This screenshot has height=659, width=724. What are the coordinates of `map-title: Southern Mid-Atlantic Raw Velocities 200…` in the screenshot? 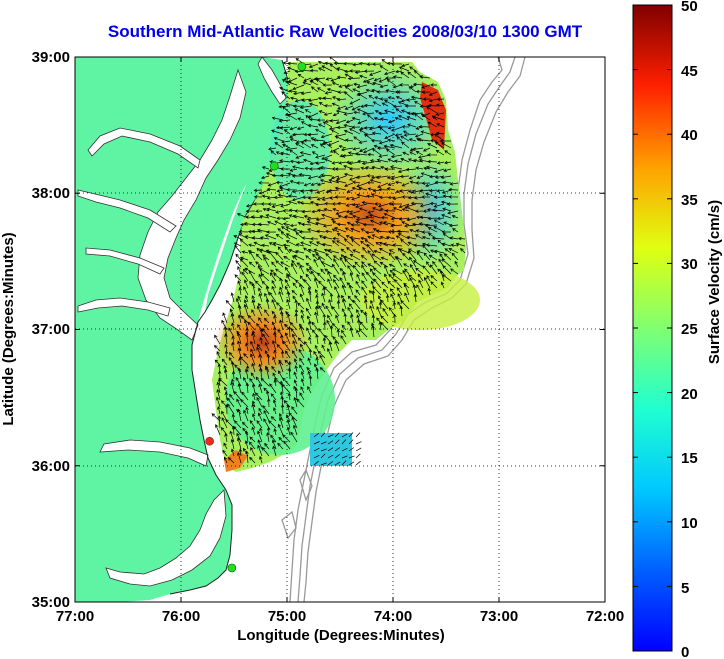 It's located at (345, 31).